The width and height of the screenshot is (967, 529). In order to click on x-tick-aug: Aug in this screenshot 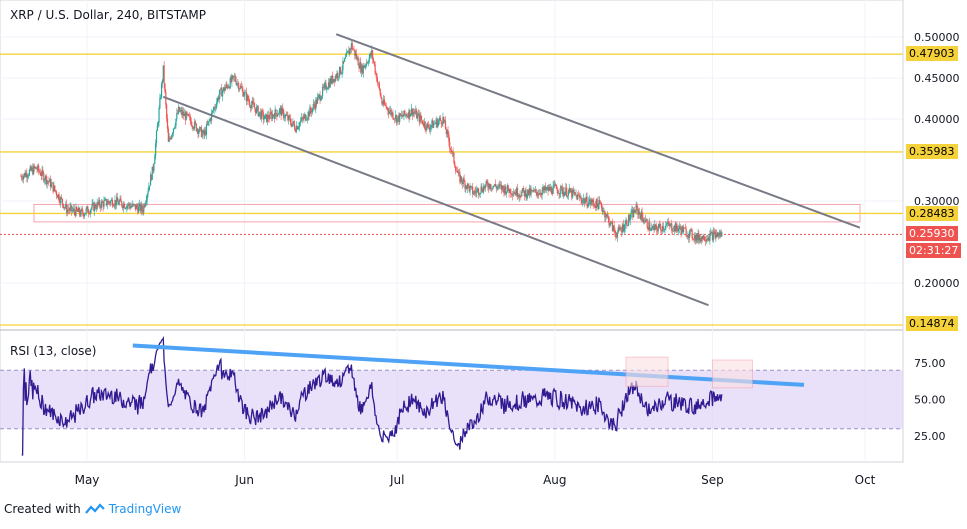, I will do `click(554, 480)`.